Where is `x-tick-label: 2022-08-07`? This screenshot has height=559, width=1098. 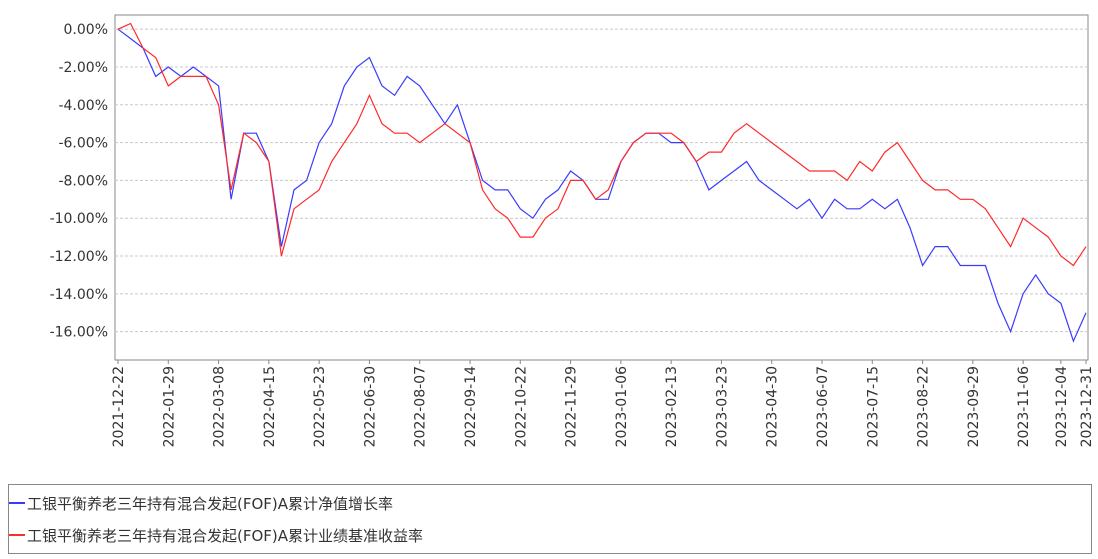 x-tick-label: 2022-08-07 is located at coordinates (421, 406).